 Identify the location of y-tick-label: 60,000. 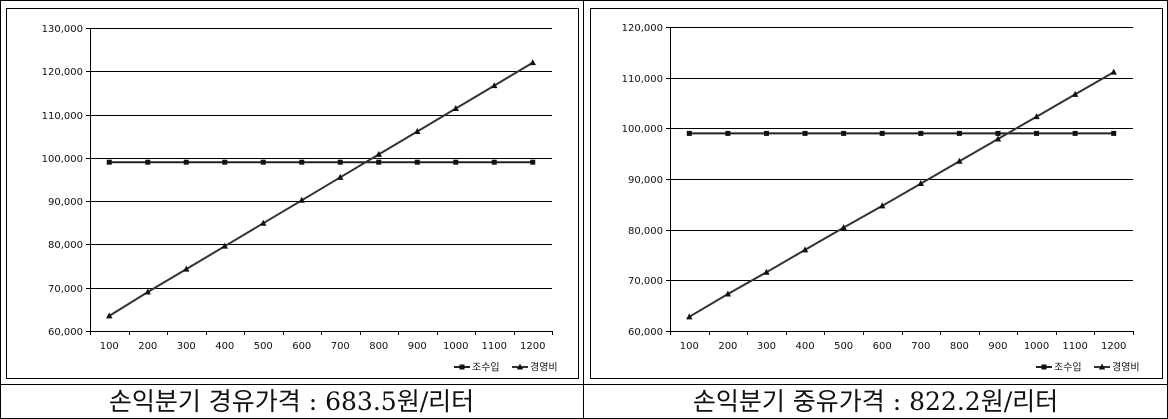
(645, 332).